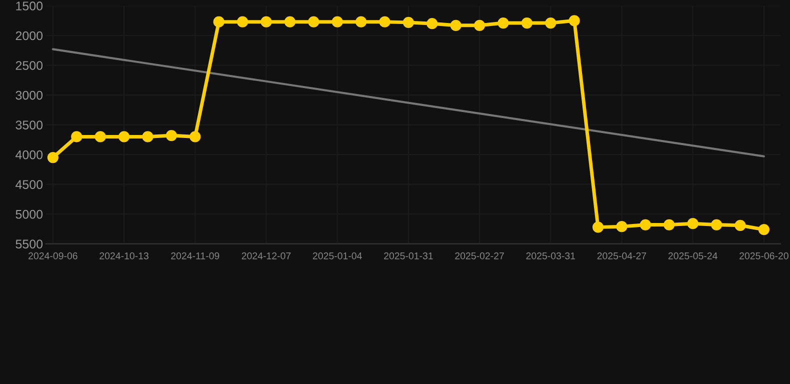 The image size is (790, 384). Describe the element at coordinates (124, 256) in the screenshot. I see `x-tick-label: 2024-10-13` at that location.